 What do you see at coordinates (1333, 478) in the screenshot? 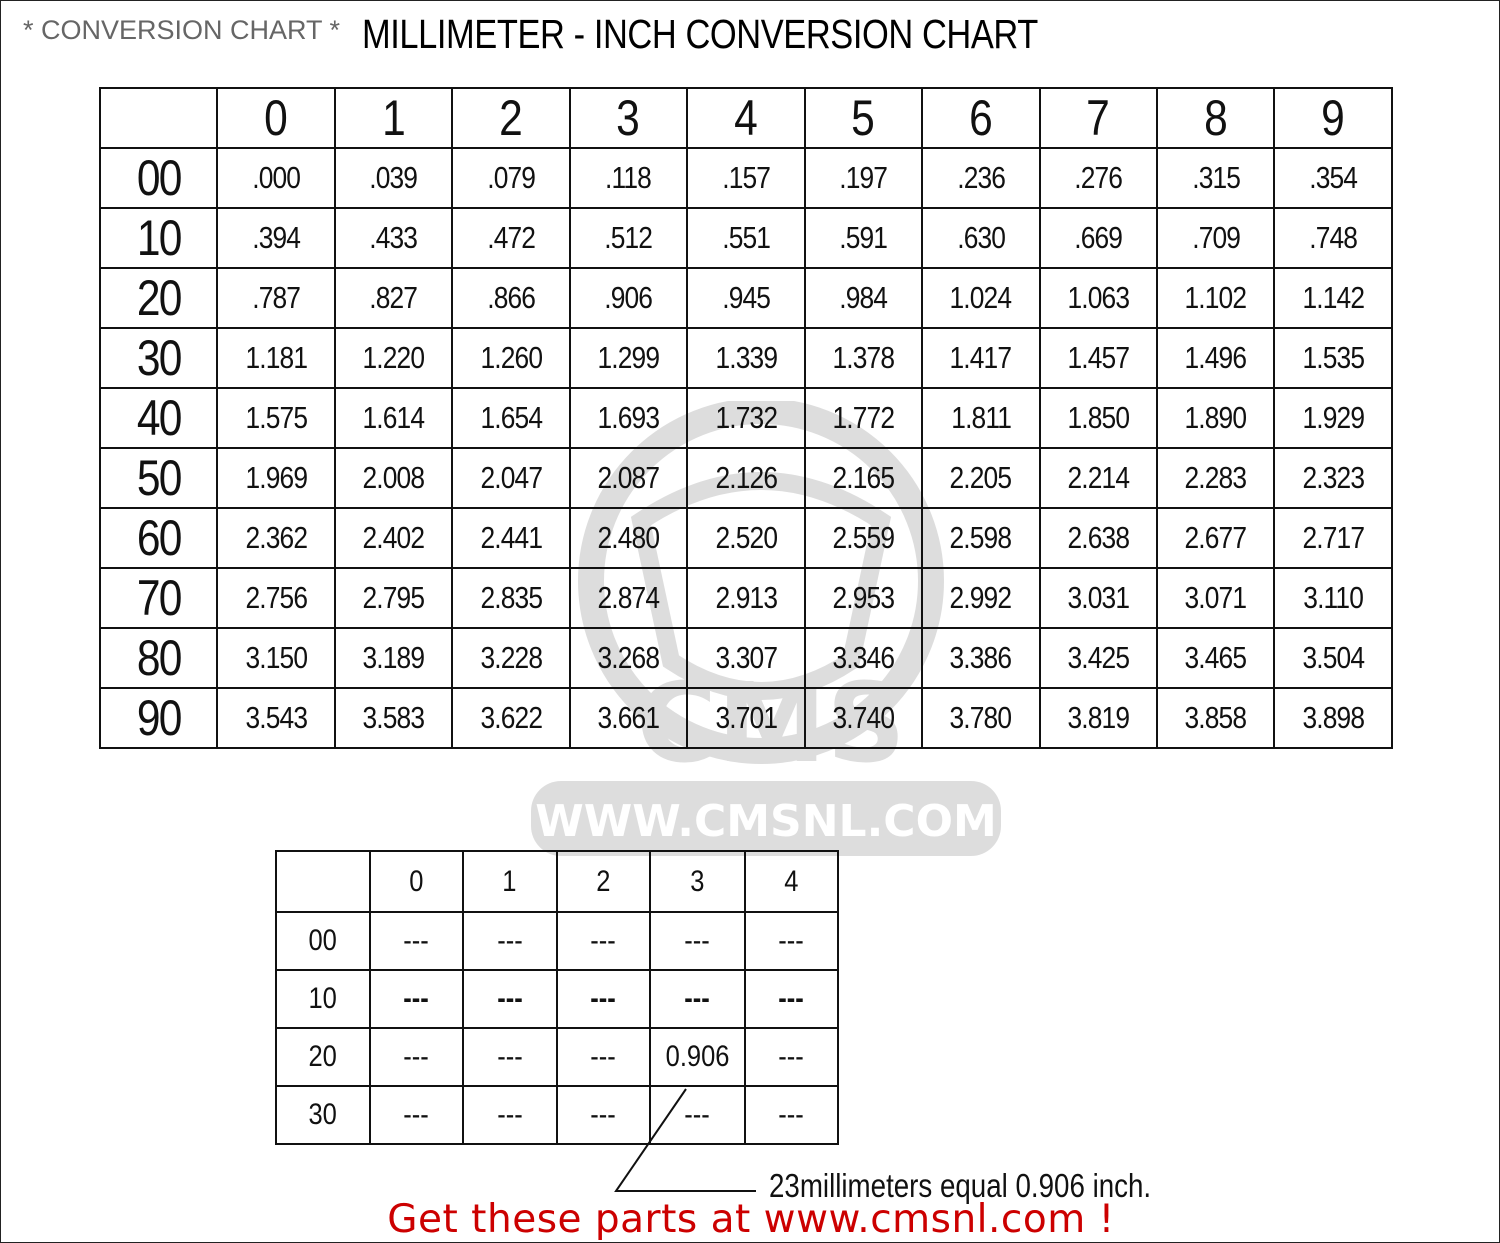
I see `table-cell: 2.323` at bounding box center [1333, 478].